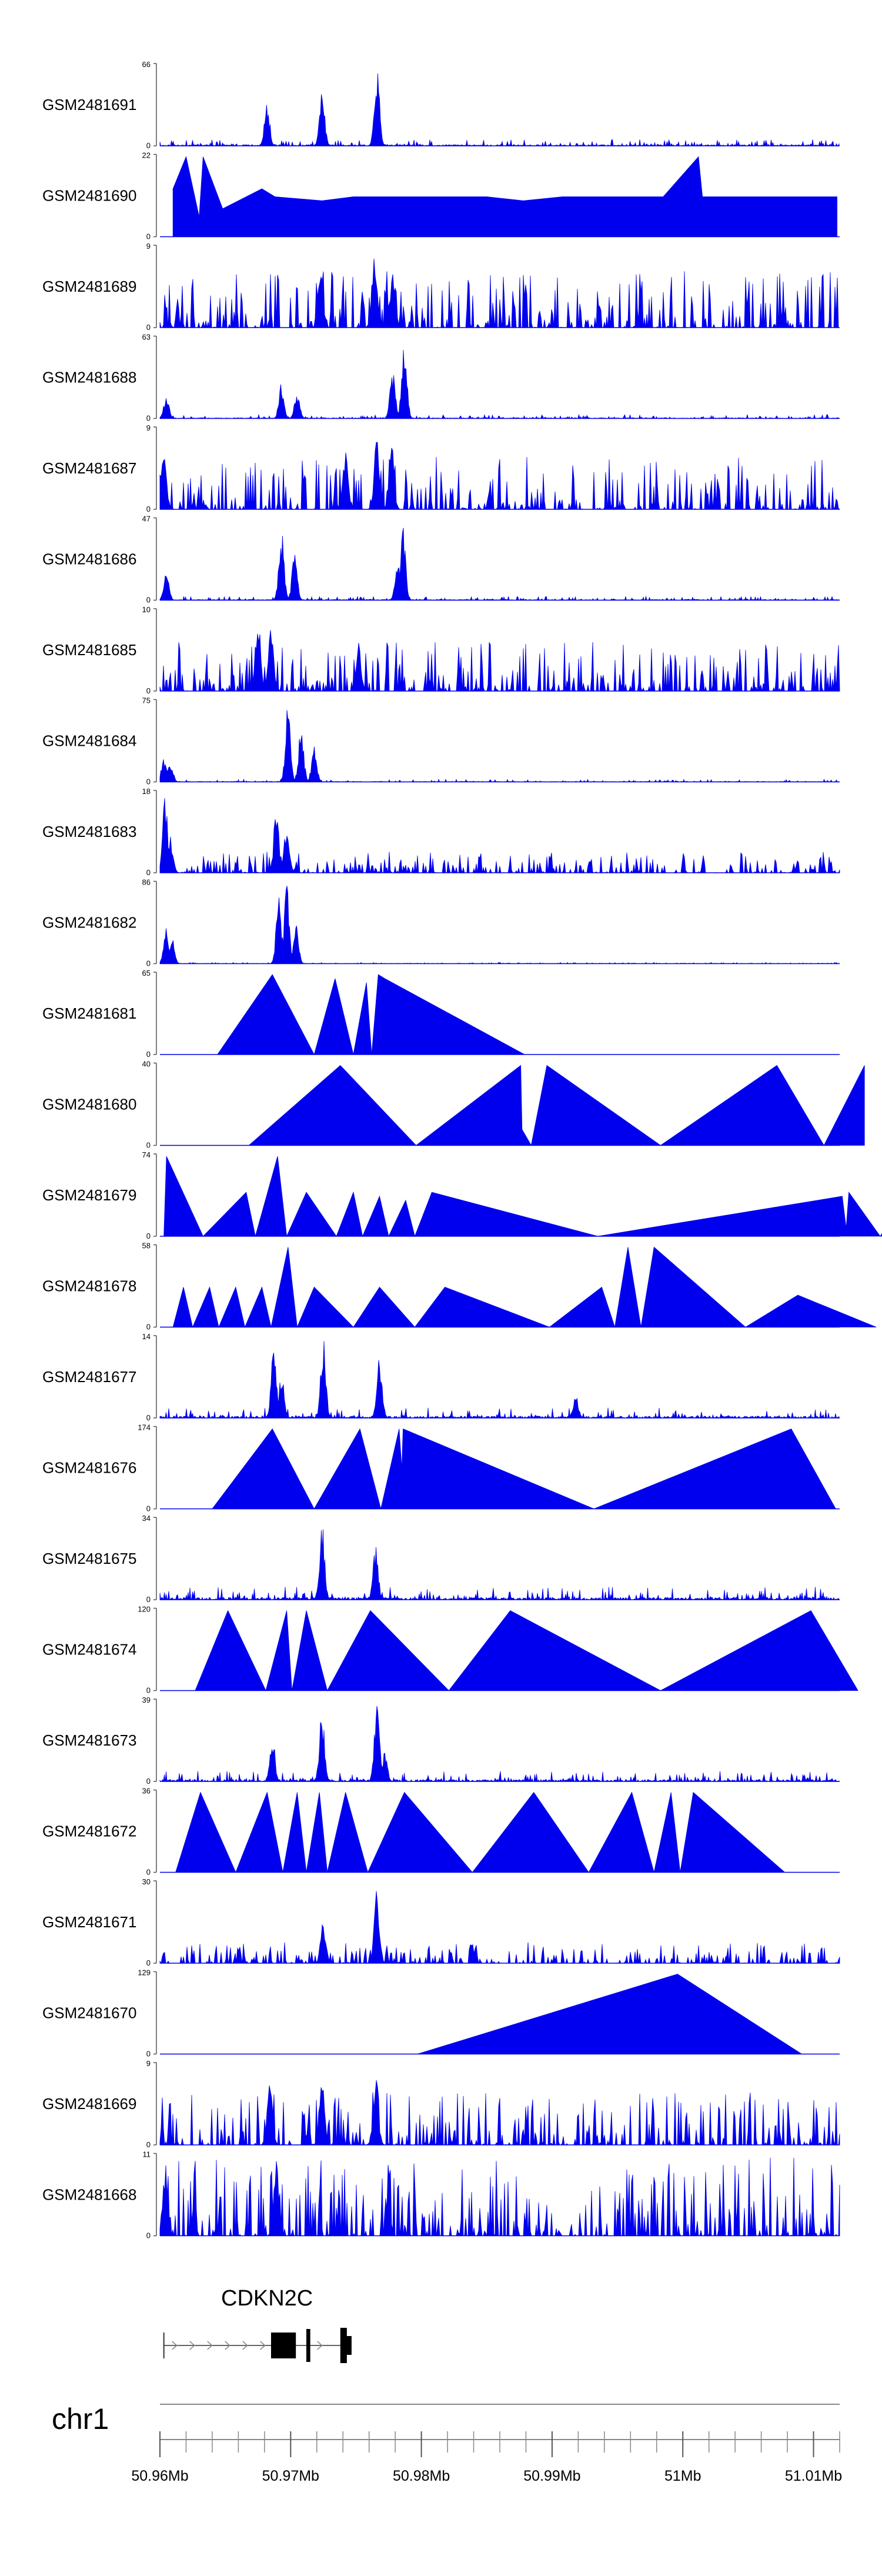  What do you see at coordinates (441, 1922) in the screenshot?
I see `track-GSM2481671: GSM2481671 30 0` at bounding box center [441, 1922].